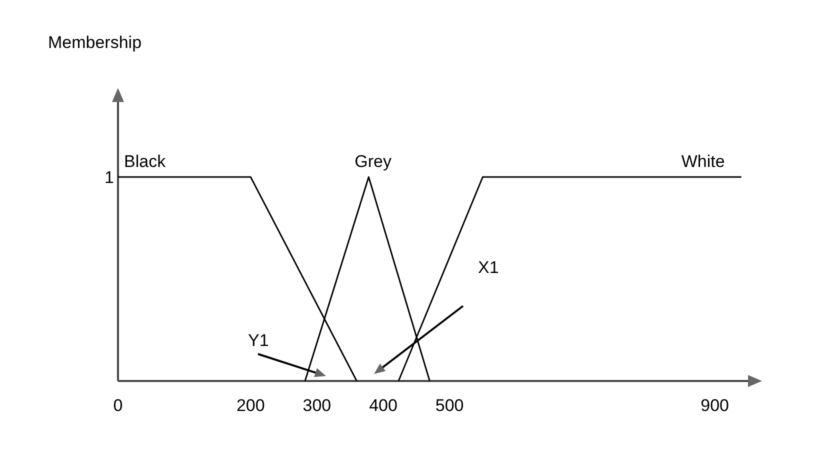 The height and width of the screenshot is (462, 839). I want to click on text: 1, so click(109, 177).